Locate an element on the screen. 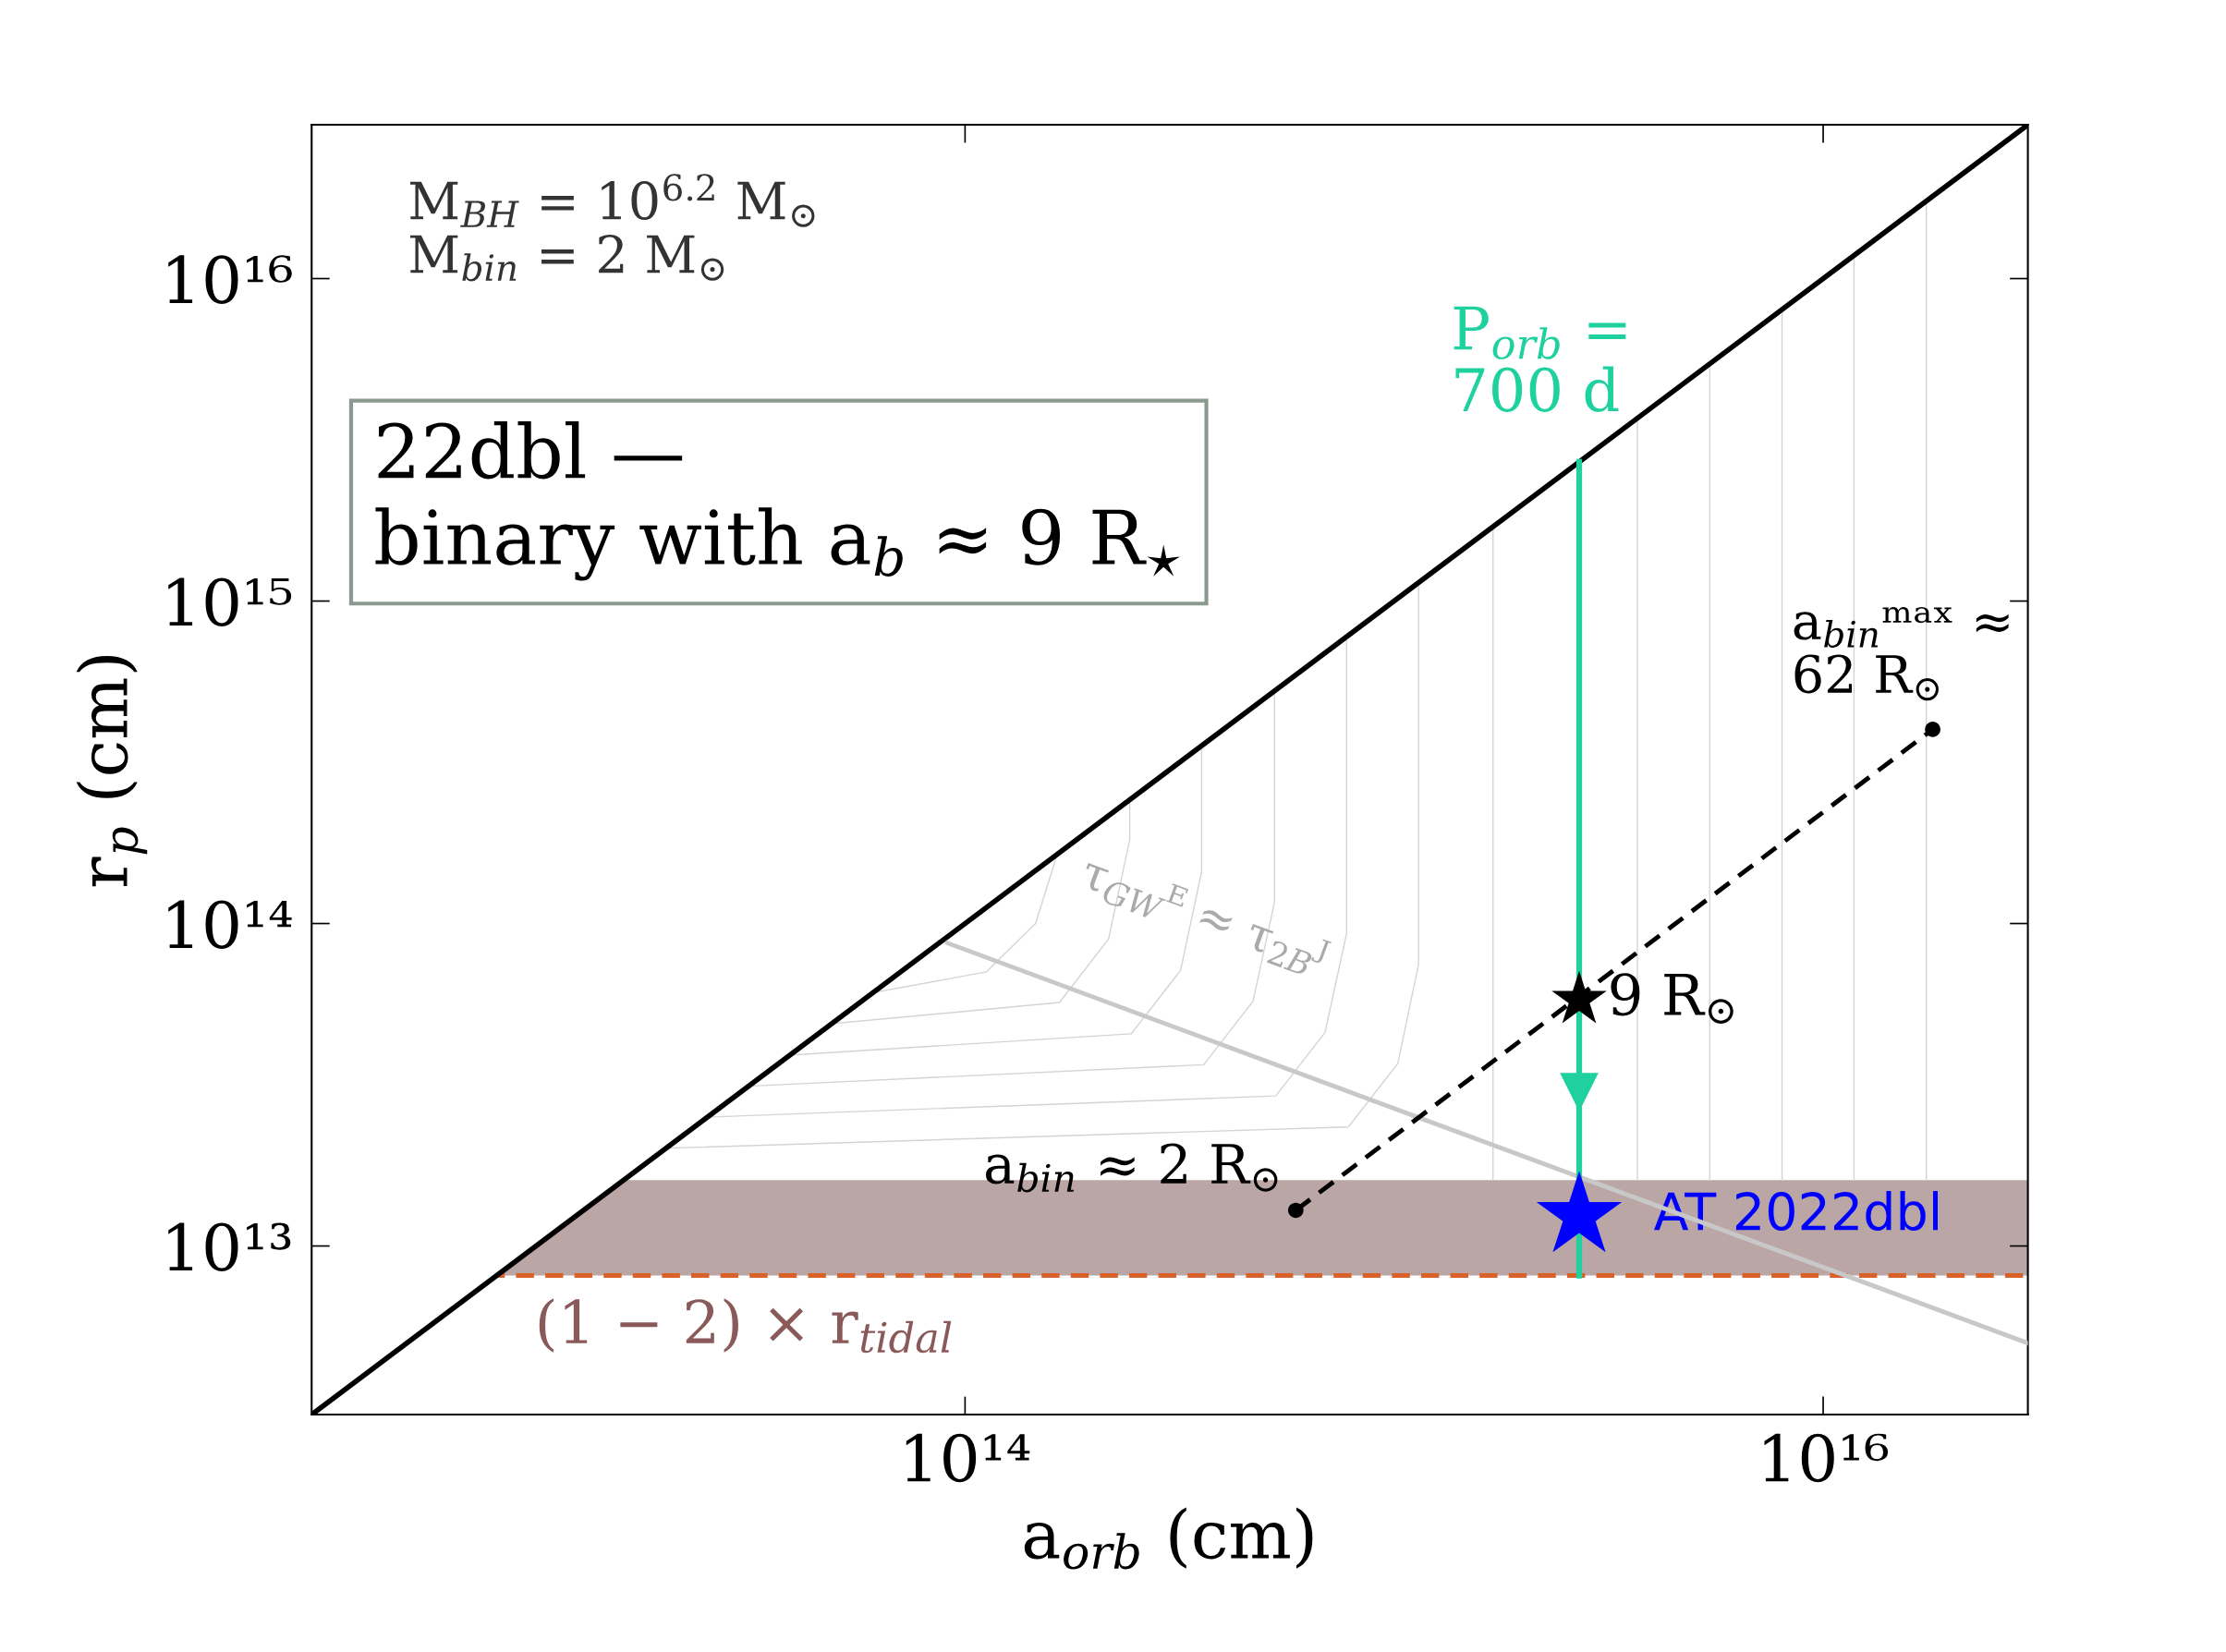 The width and height of the screenshot is (2226, 1652). text: M$_{BH}$ = 10$^{6.2}$ M$_{⊙}$ M$_{bin}$ = 2 M$_{⊙}$ is located at coordinates (612, 228).